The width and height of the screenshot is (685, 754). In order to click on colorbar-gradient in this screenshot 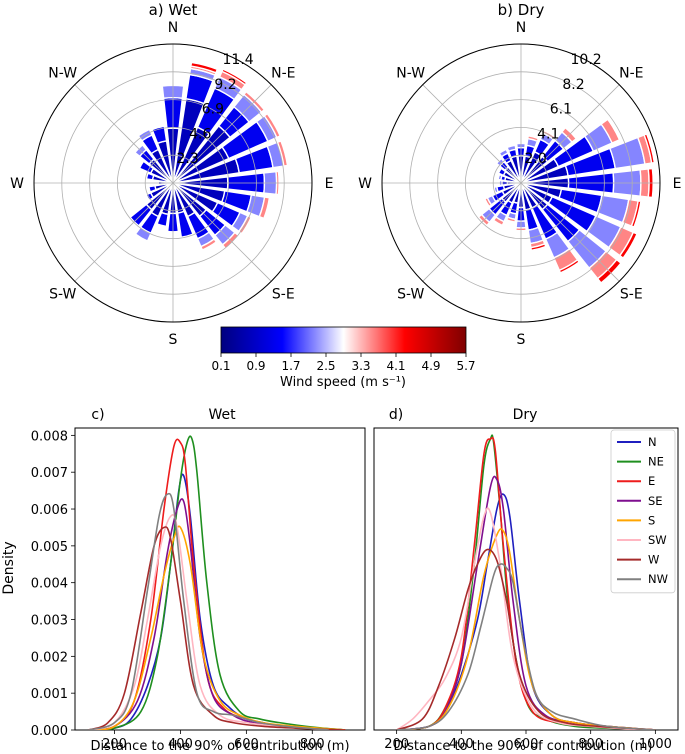, I will do `click(343, 340)`.